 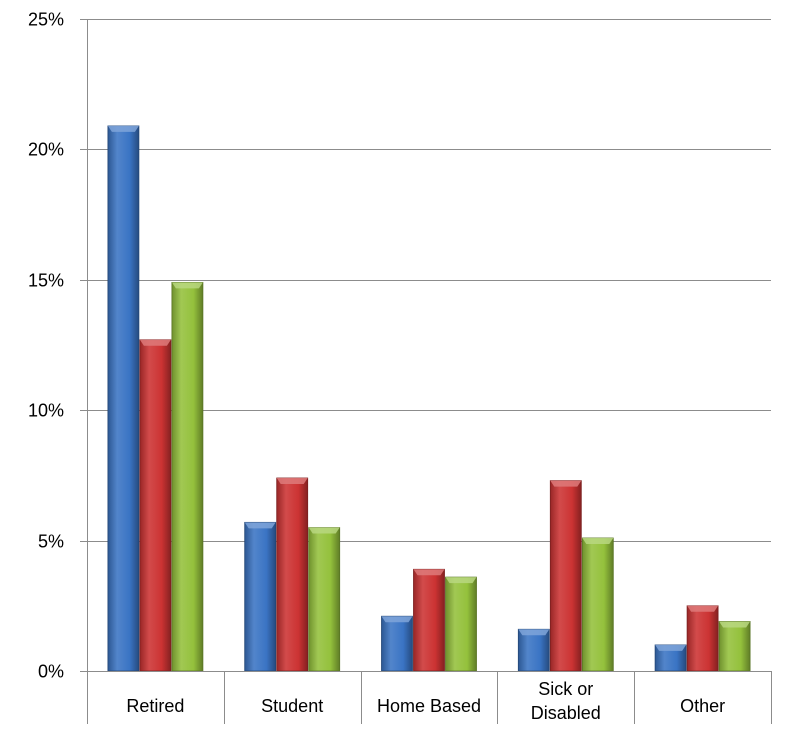 I want to click on y-tick-label: 15%, so click(x=46, y=281).